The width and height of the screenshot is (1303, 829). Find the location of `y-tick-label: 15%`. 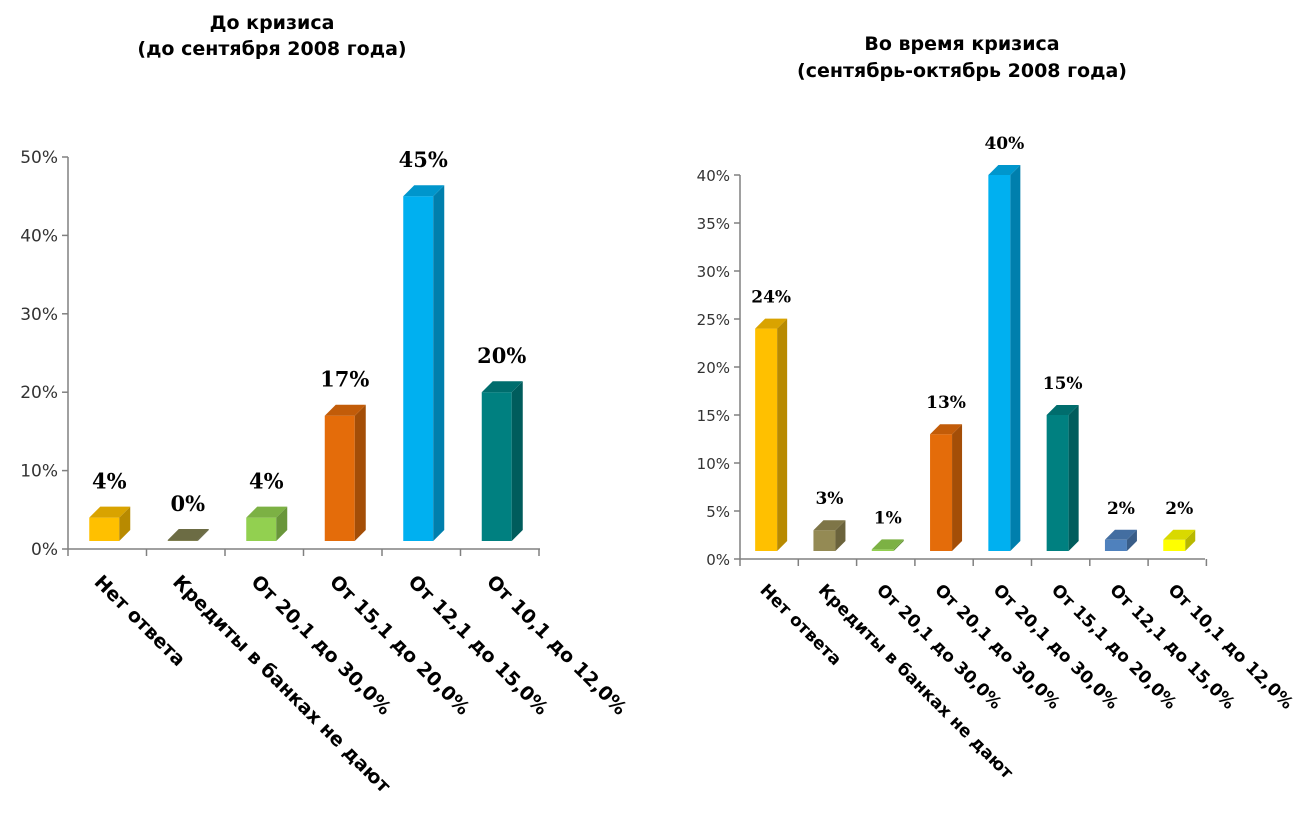

y-tick-label: 15% is located at coordinates (713, 416).